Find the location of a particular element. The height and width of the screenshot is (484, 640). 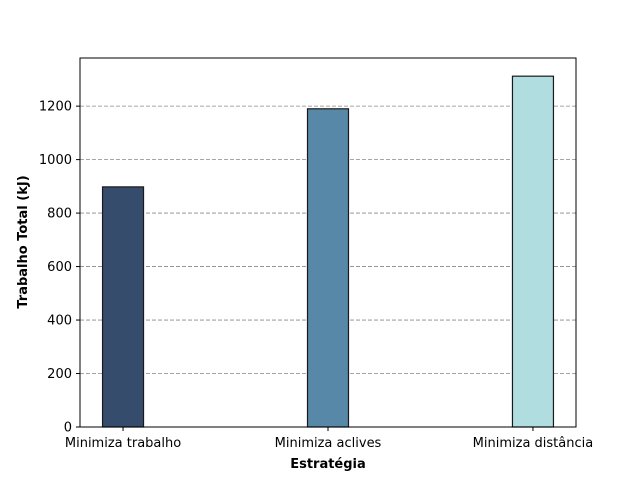

y-axis-label: Trabalho Total (kJ) is located at coordinates (23, 241).